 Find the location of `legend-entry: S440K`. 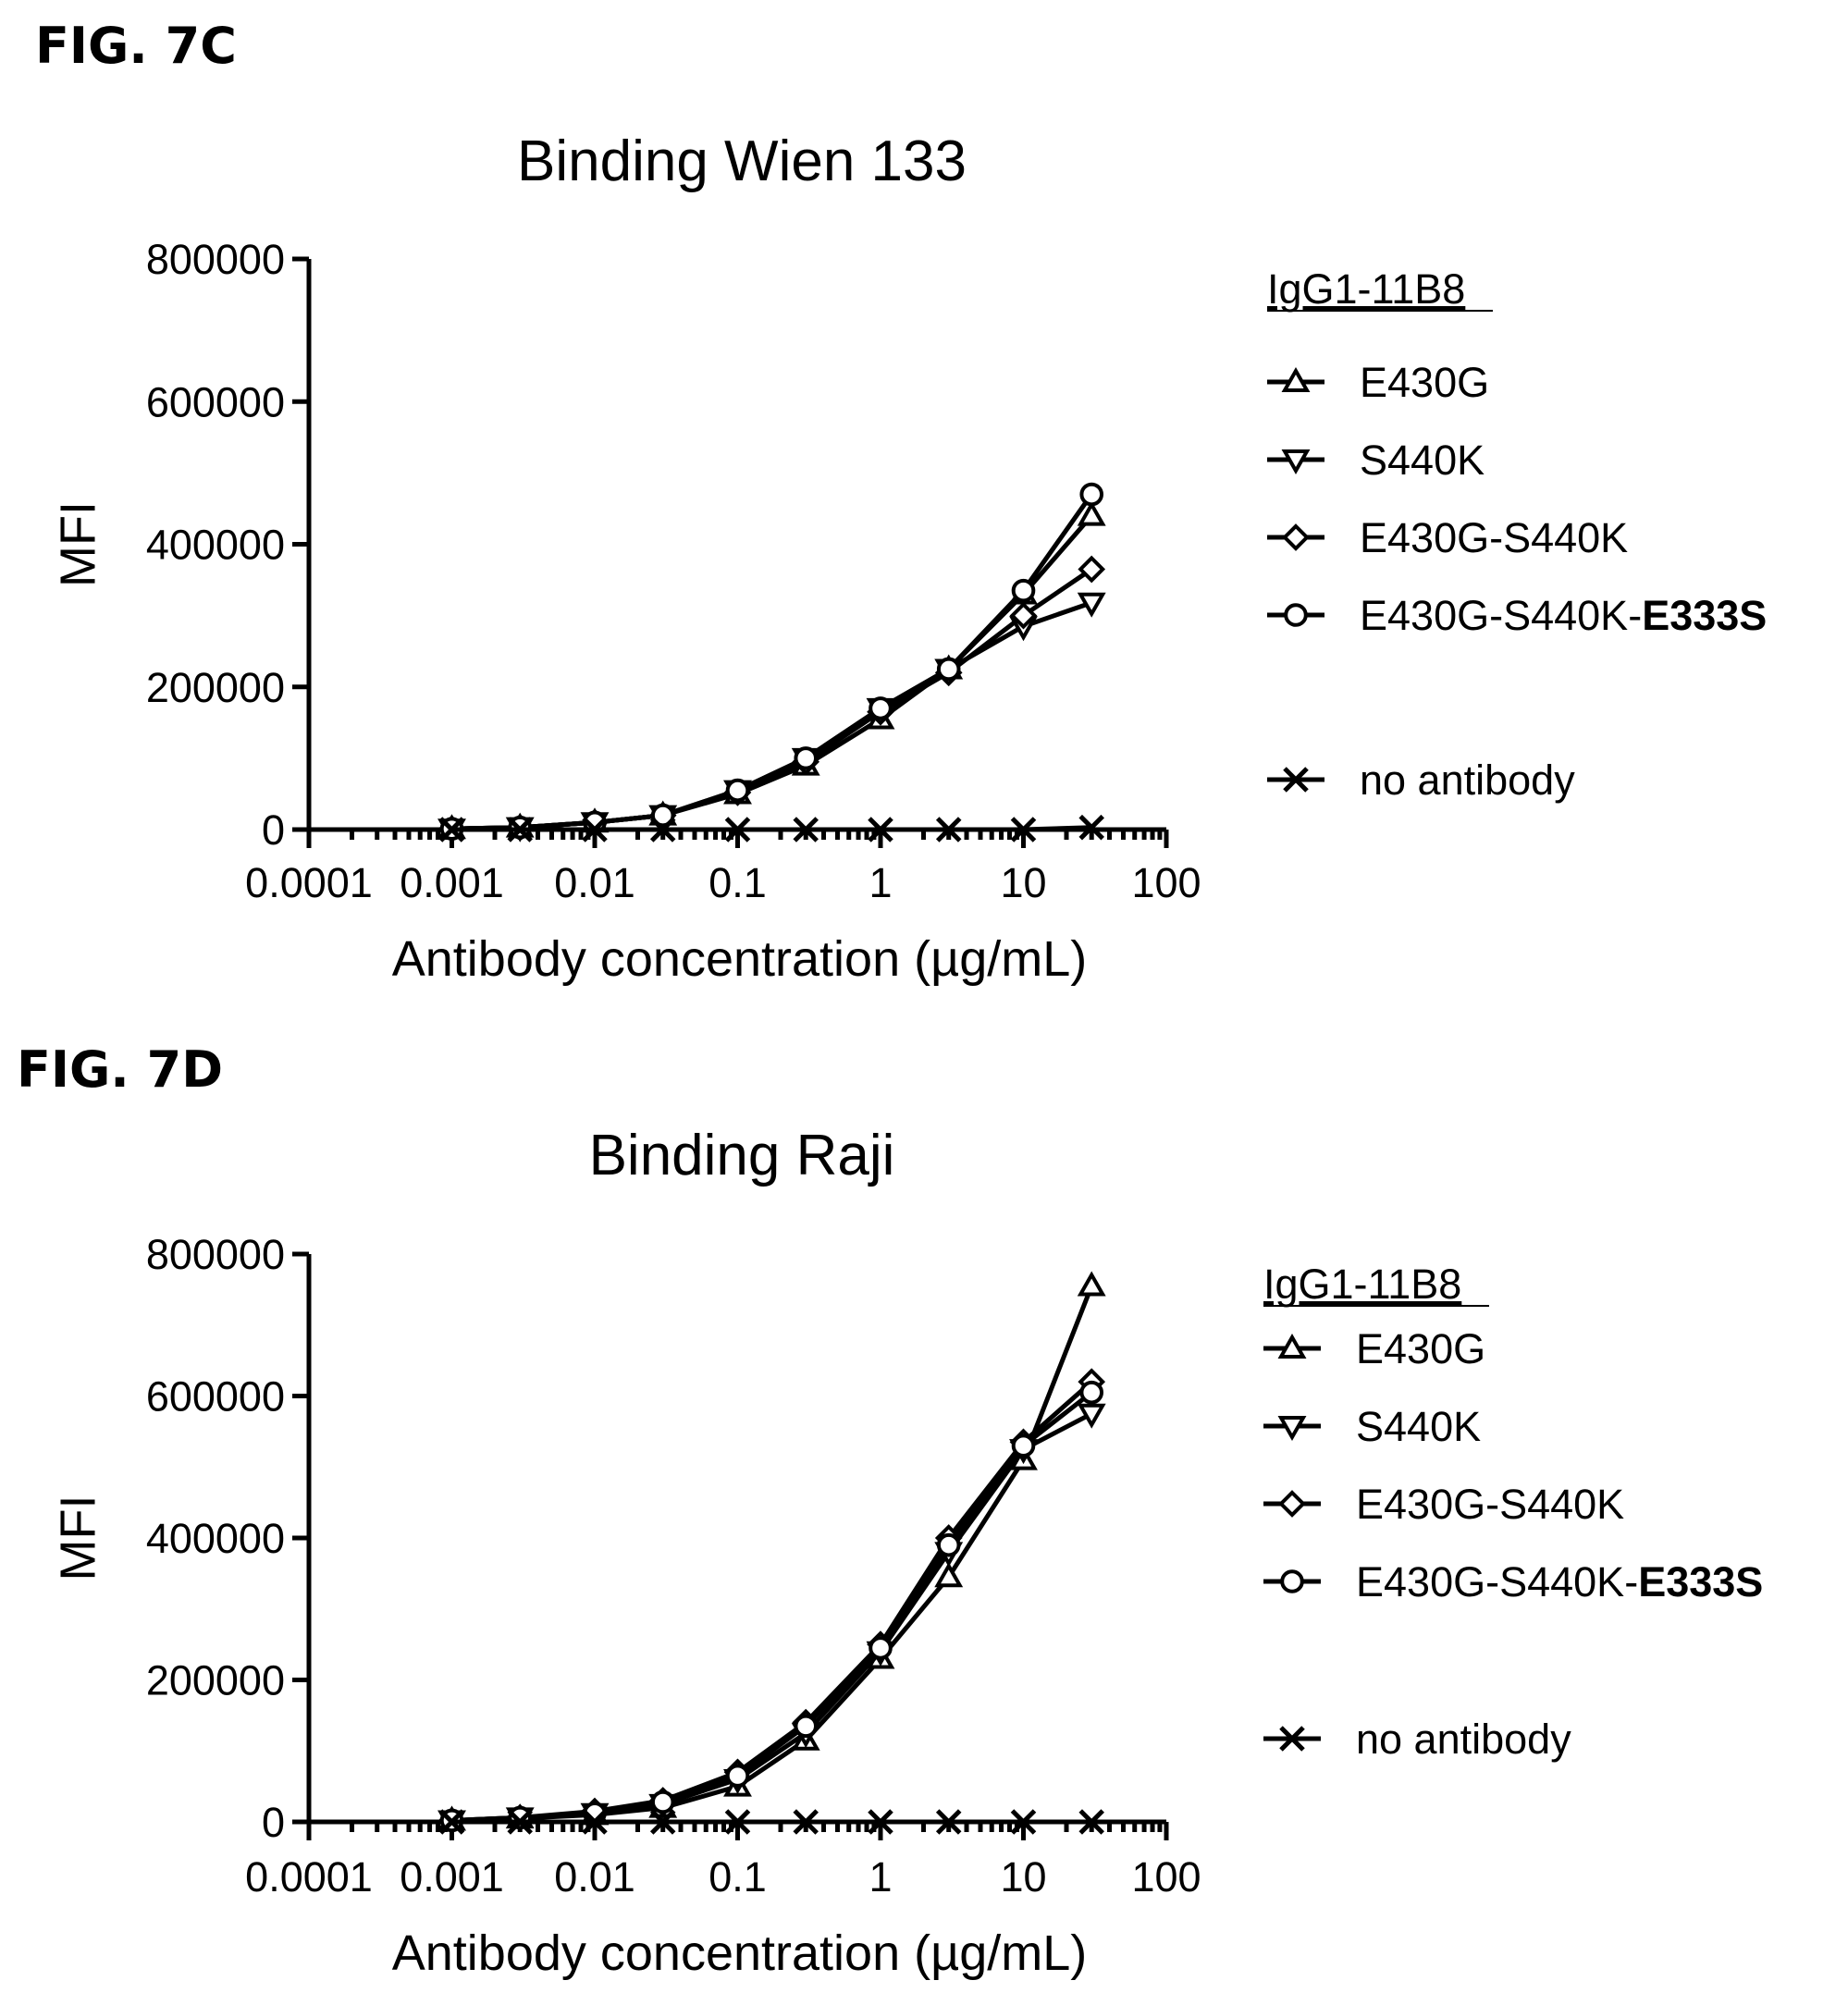

legend-entry: S440K is located at coordinates (1372, 1426).